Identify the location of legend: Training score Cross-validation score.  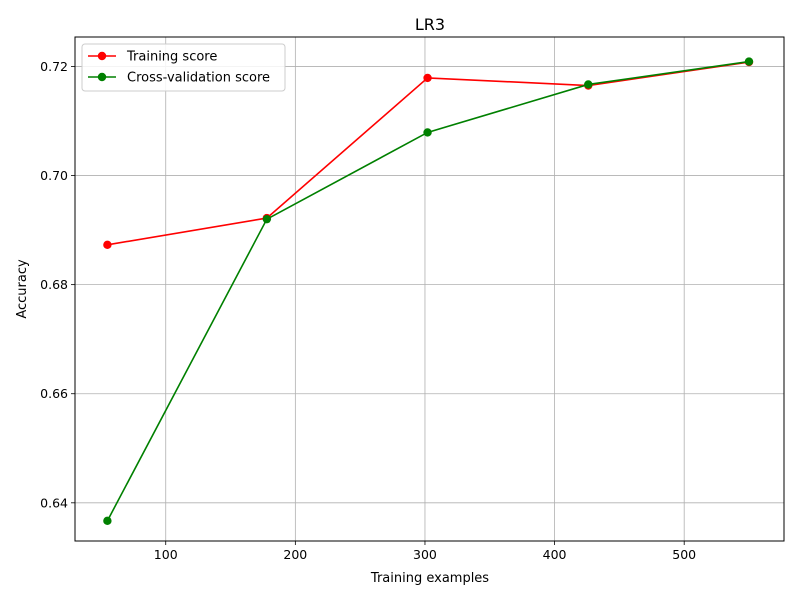
(183, 67).